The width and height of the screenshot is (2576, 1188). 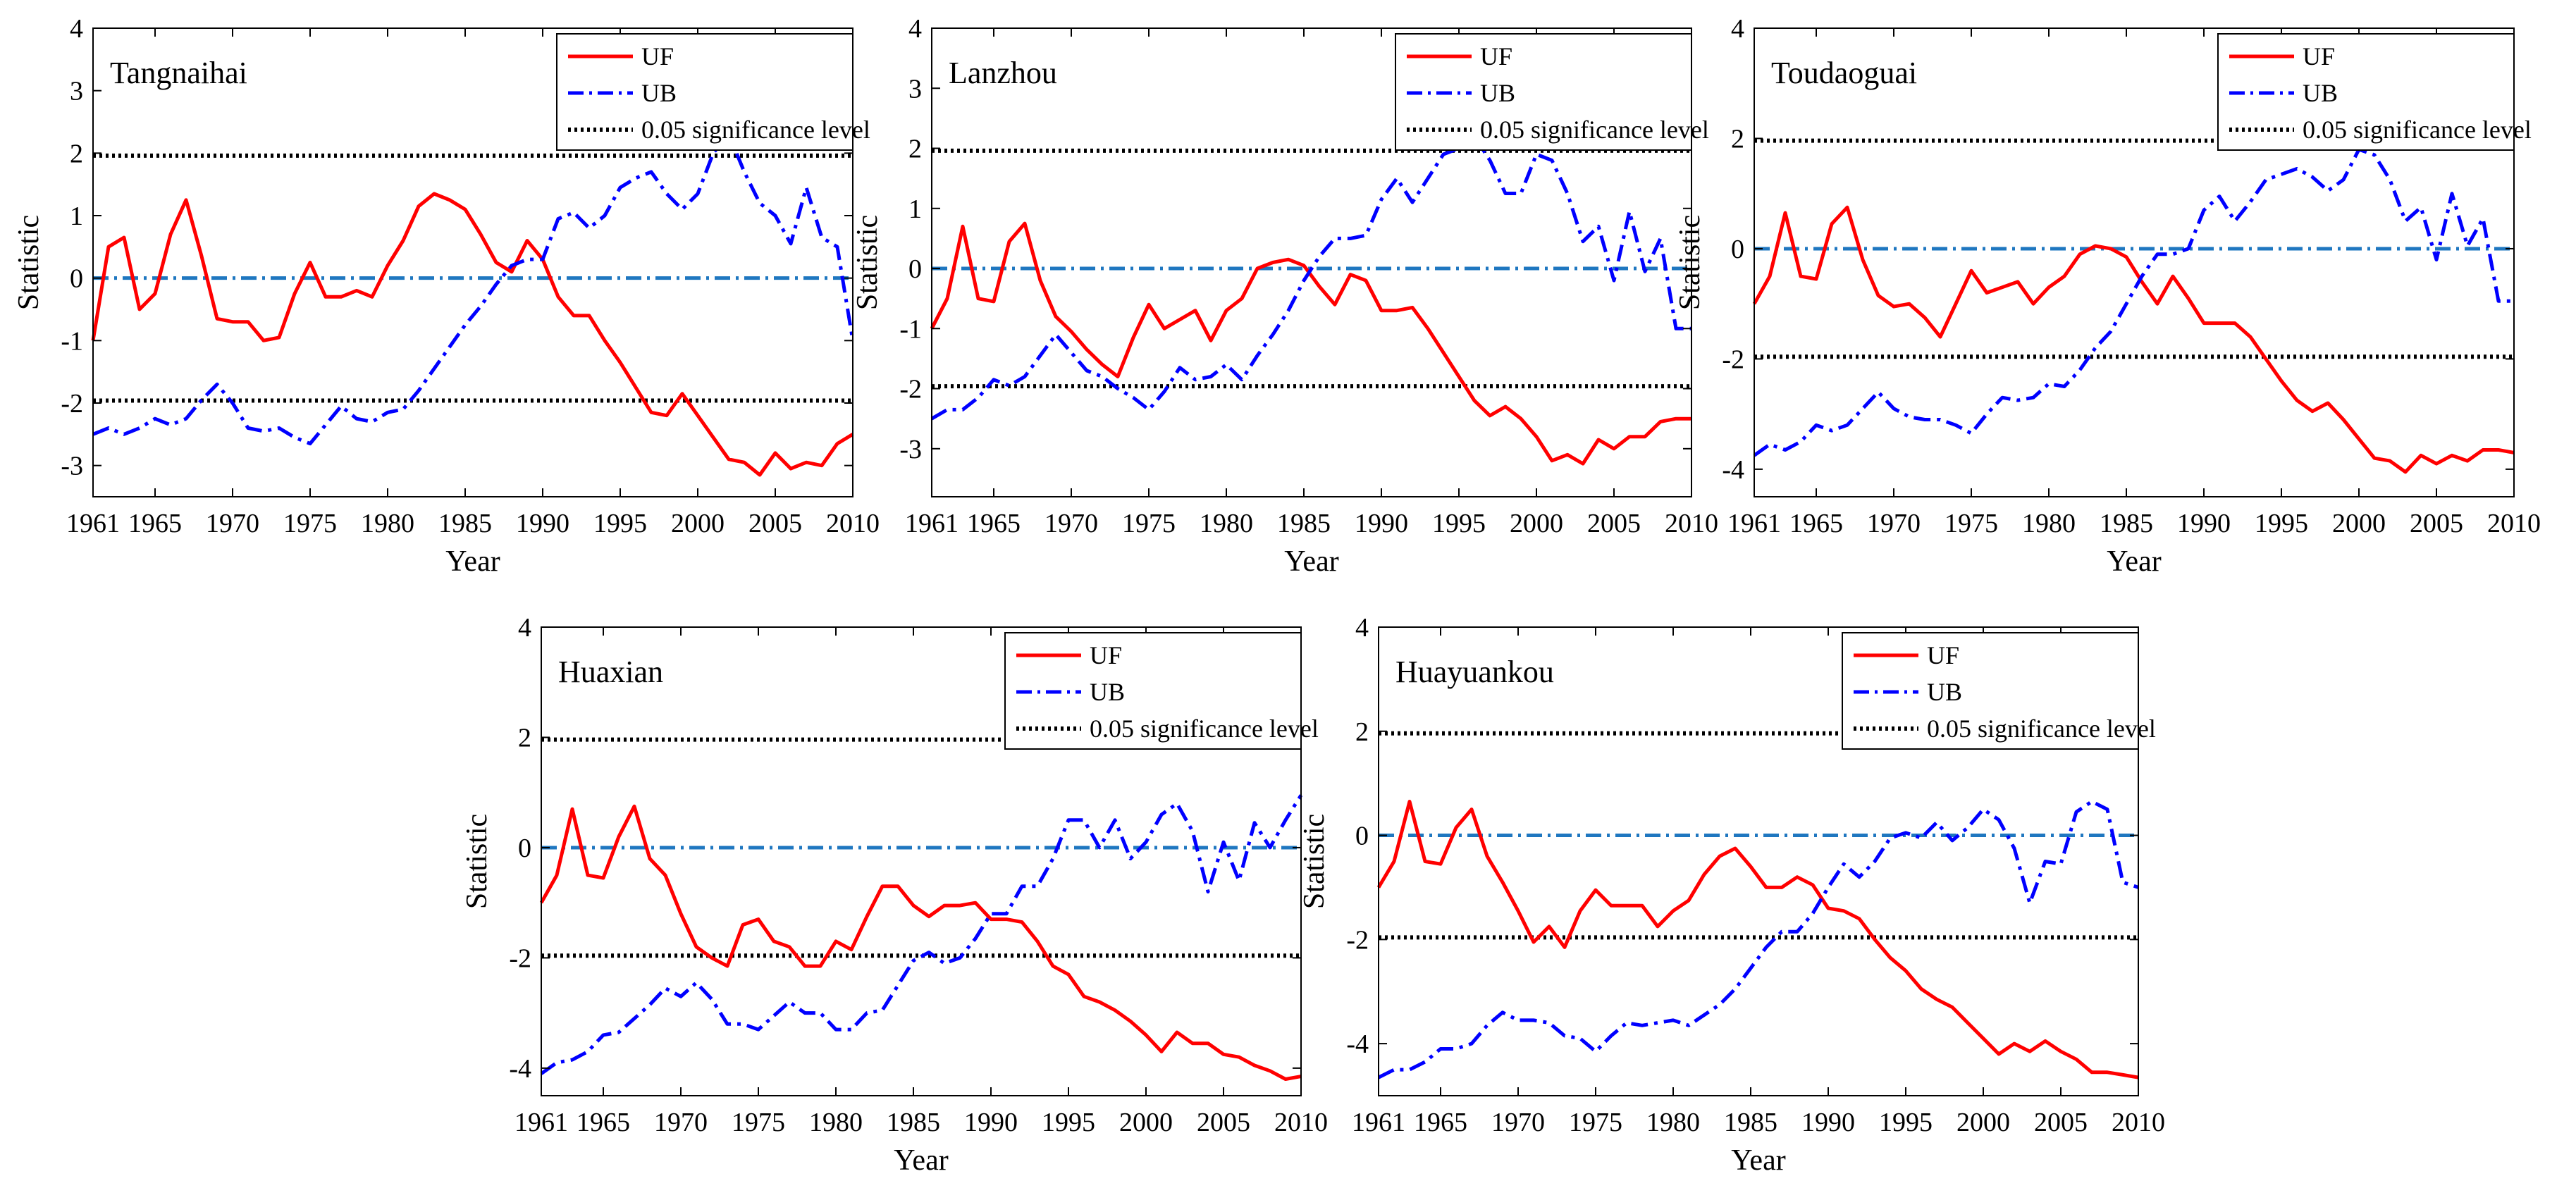 I want to click on station-title: Huayuankou, so click(x=1475, y=672).